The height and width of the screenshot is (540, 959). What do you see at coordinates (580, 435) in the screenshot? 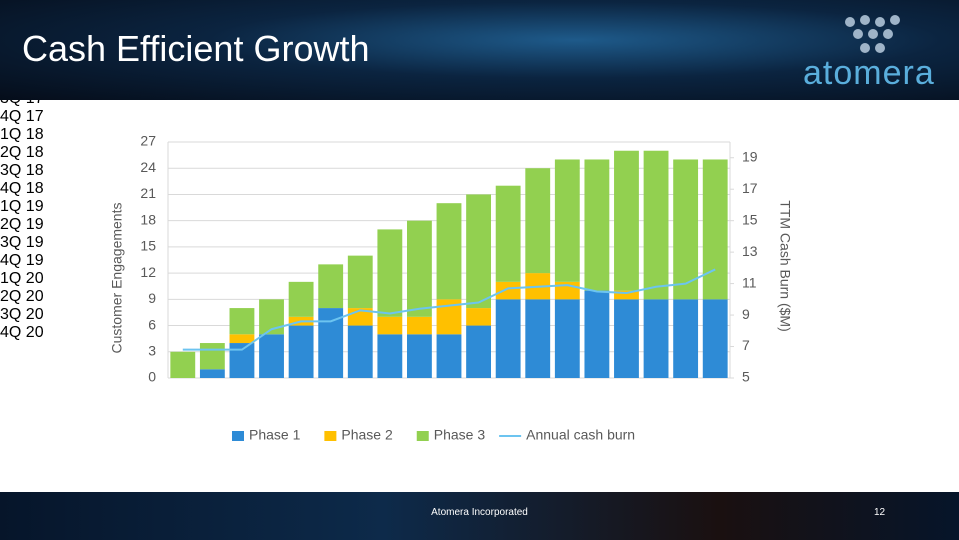
I see `legend-label: Annual cash burn` at bounding box center [580, 435].